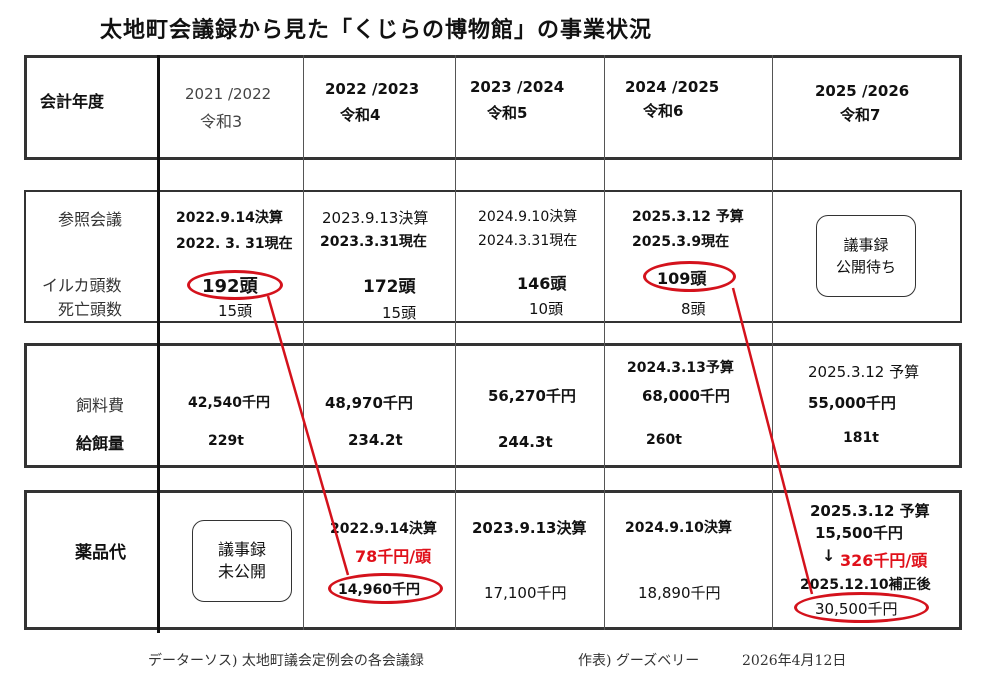  I want to click on author-credit: 作表) グーズベリー, so click(639, 661).